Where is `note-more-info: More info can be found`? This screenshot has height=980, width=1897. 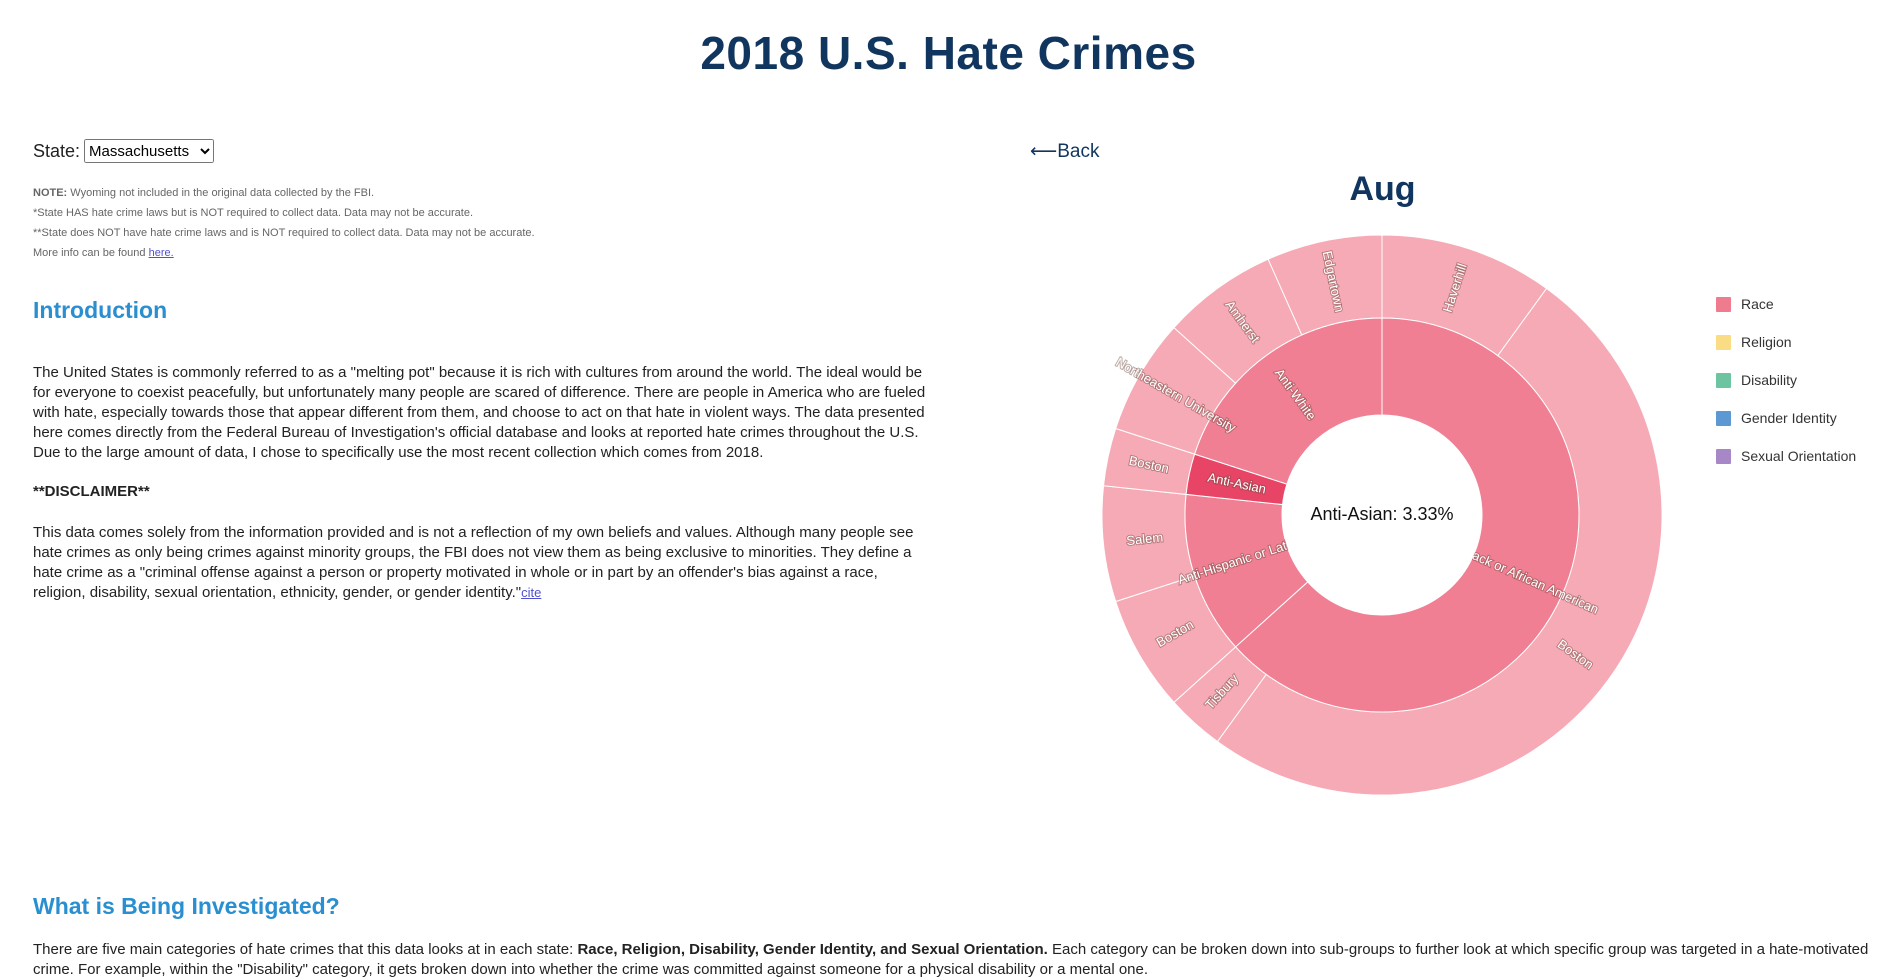 note-more-info: More info can be found is located at coordinates (91, 253).